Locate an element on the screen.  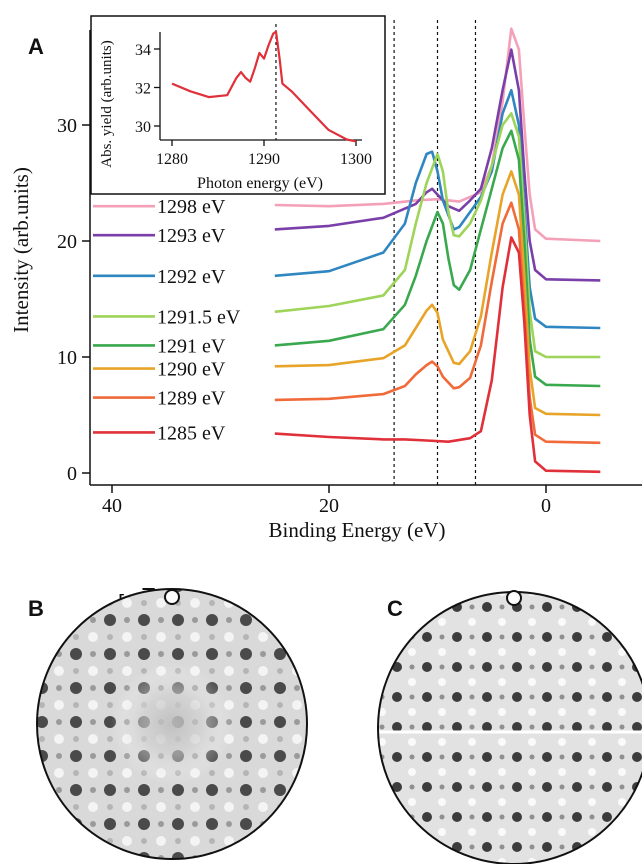
series-legend-label: 1293 eV is located at coordinates (191, 236).